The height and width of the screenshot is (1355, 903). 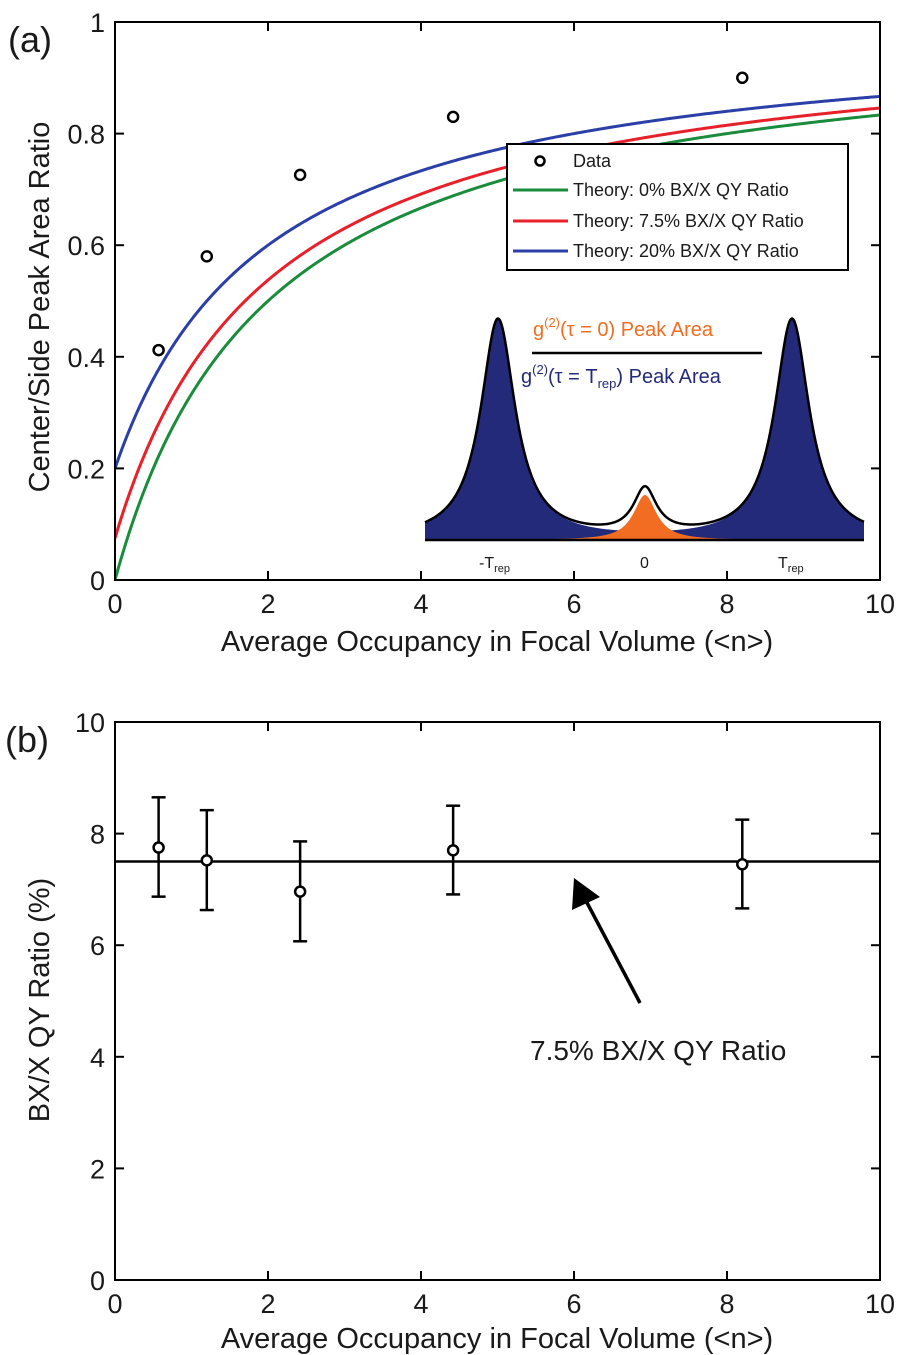 What do you see at coordinates (97, 581) in the screenshot?
I see `panel-a-ytick-label: 0` at bounding box center [97, 581].